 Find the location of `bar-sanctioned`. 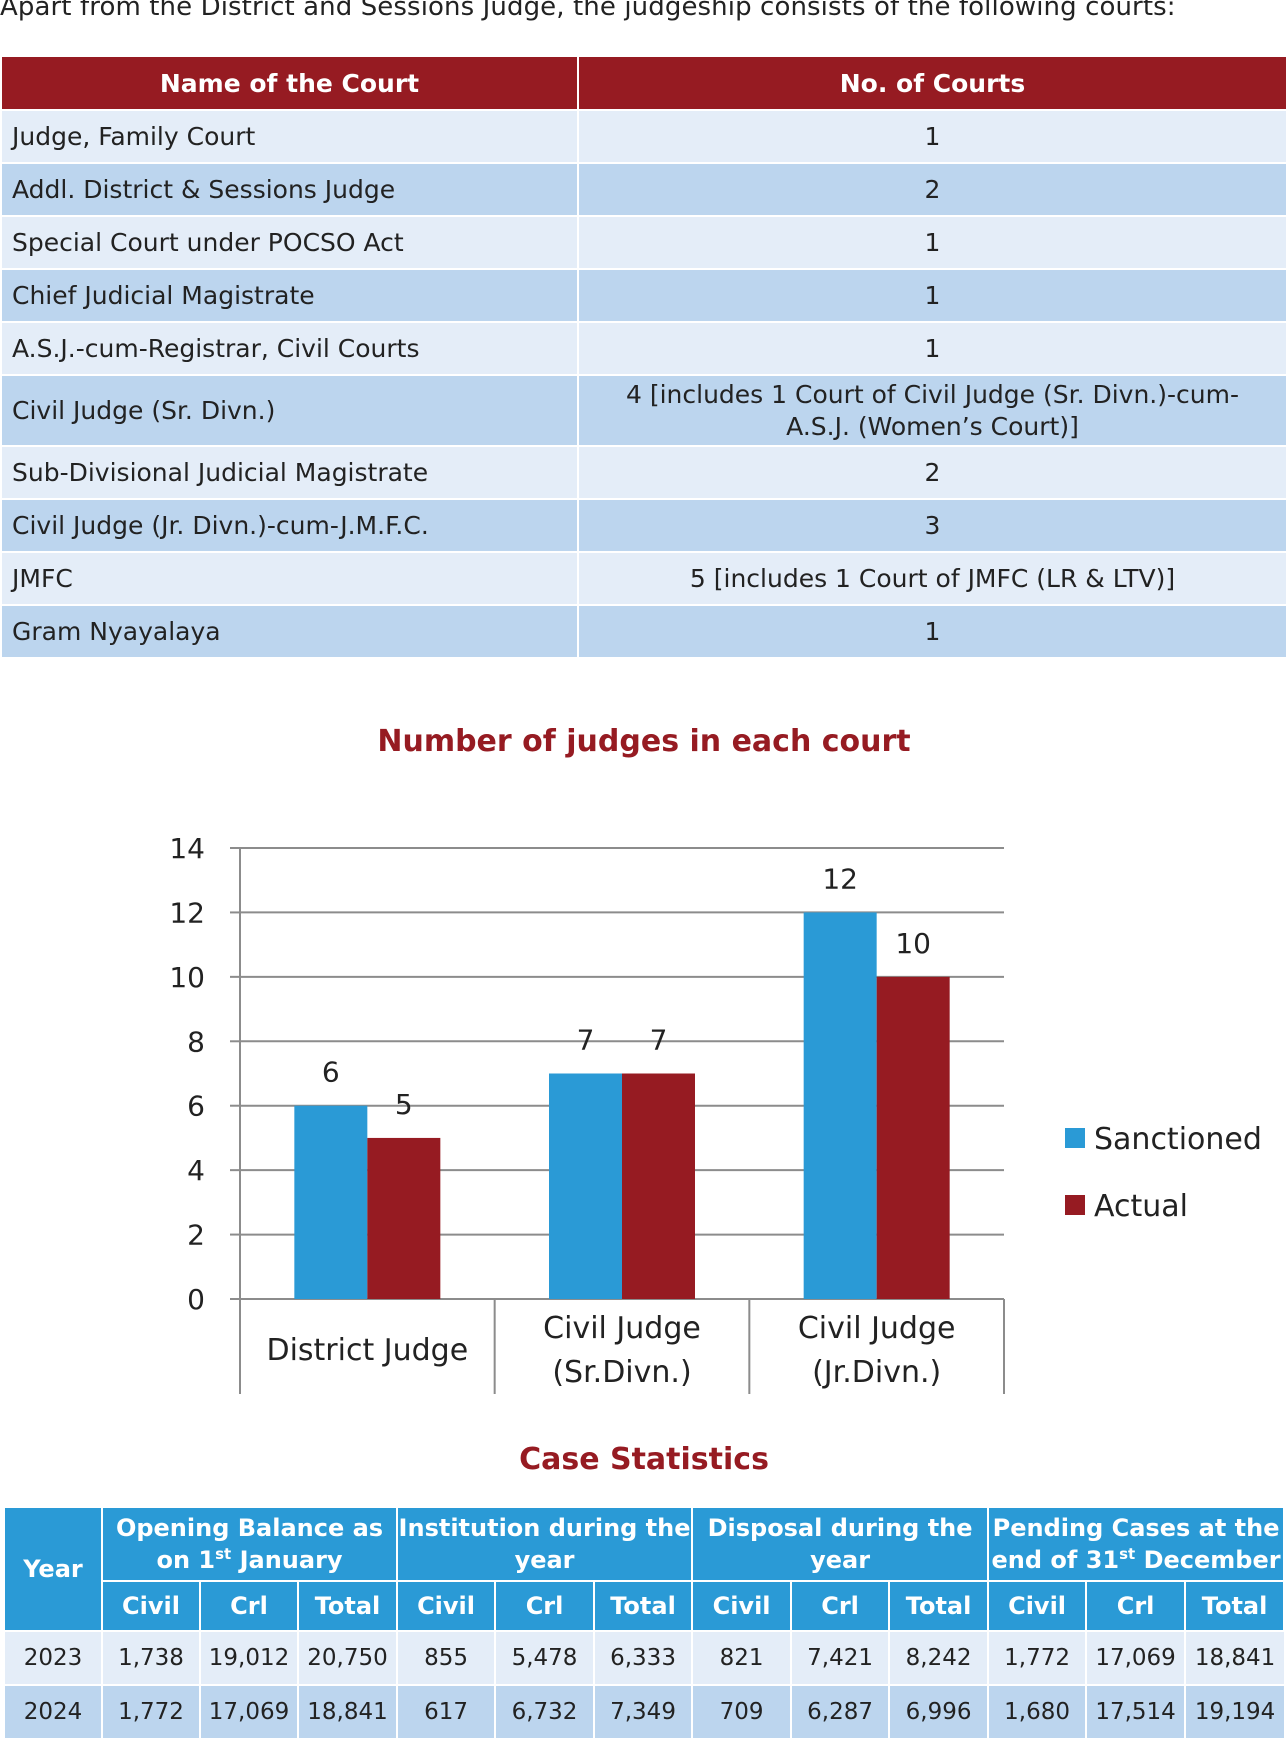

bar-sanctioned is located at coordinates (331, 1202).